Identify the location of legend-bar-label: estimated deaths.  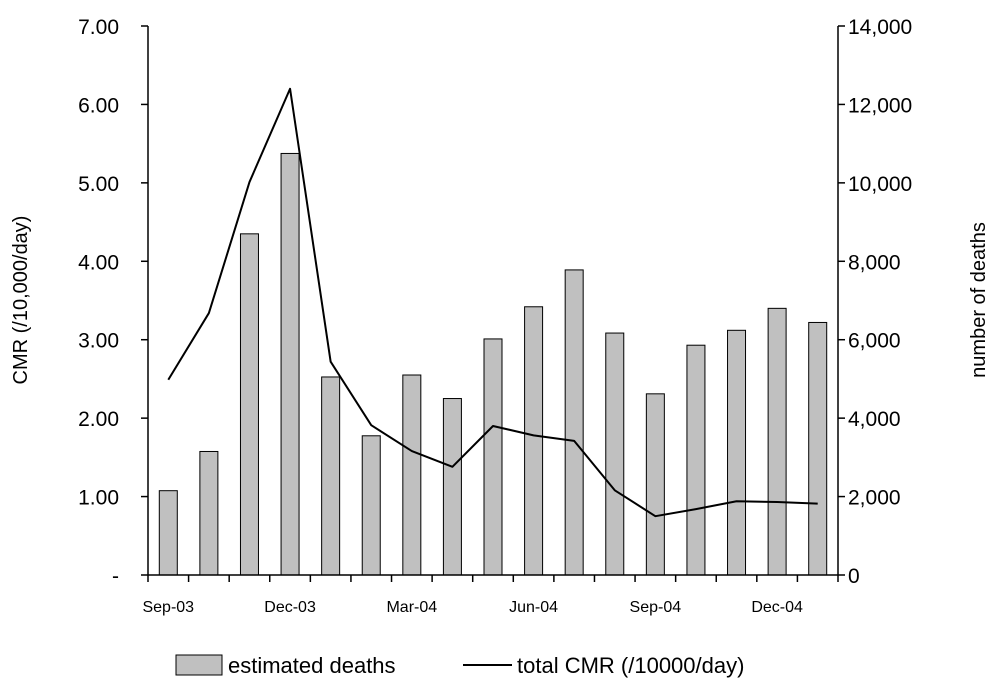
(312, 665).